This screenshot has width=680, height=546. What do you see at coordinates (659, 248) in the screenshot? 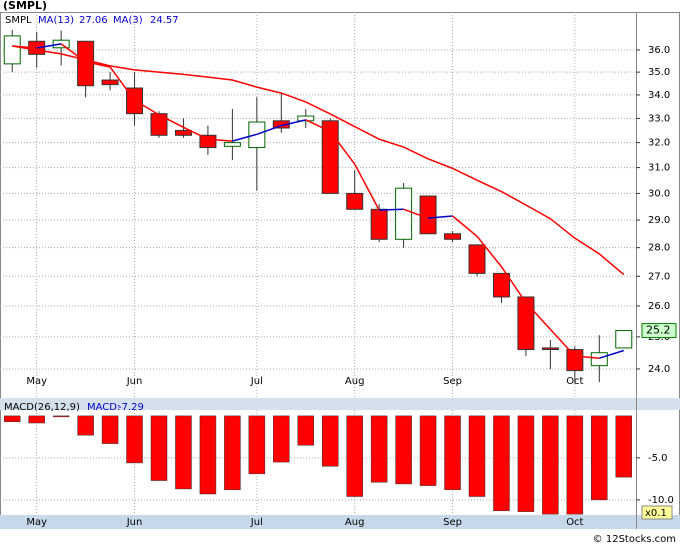
I see `y-tick-label: 28.0` at bounding box center [659, 248].